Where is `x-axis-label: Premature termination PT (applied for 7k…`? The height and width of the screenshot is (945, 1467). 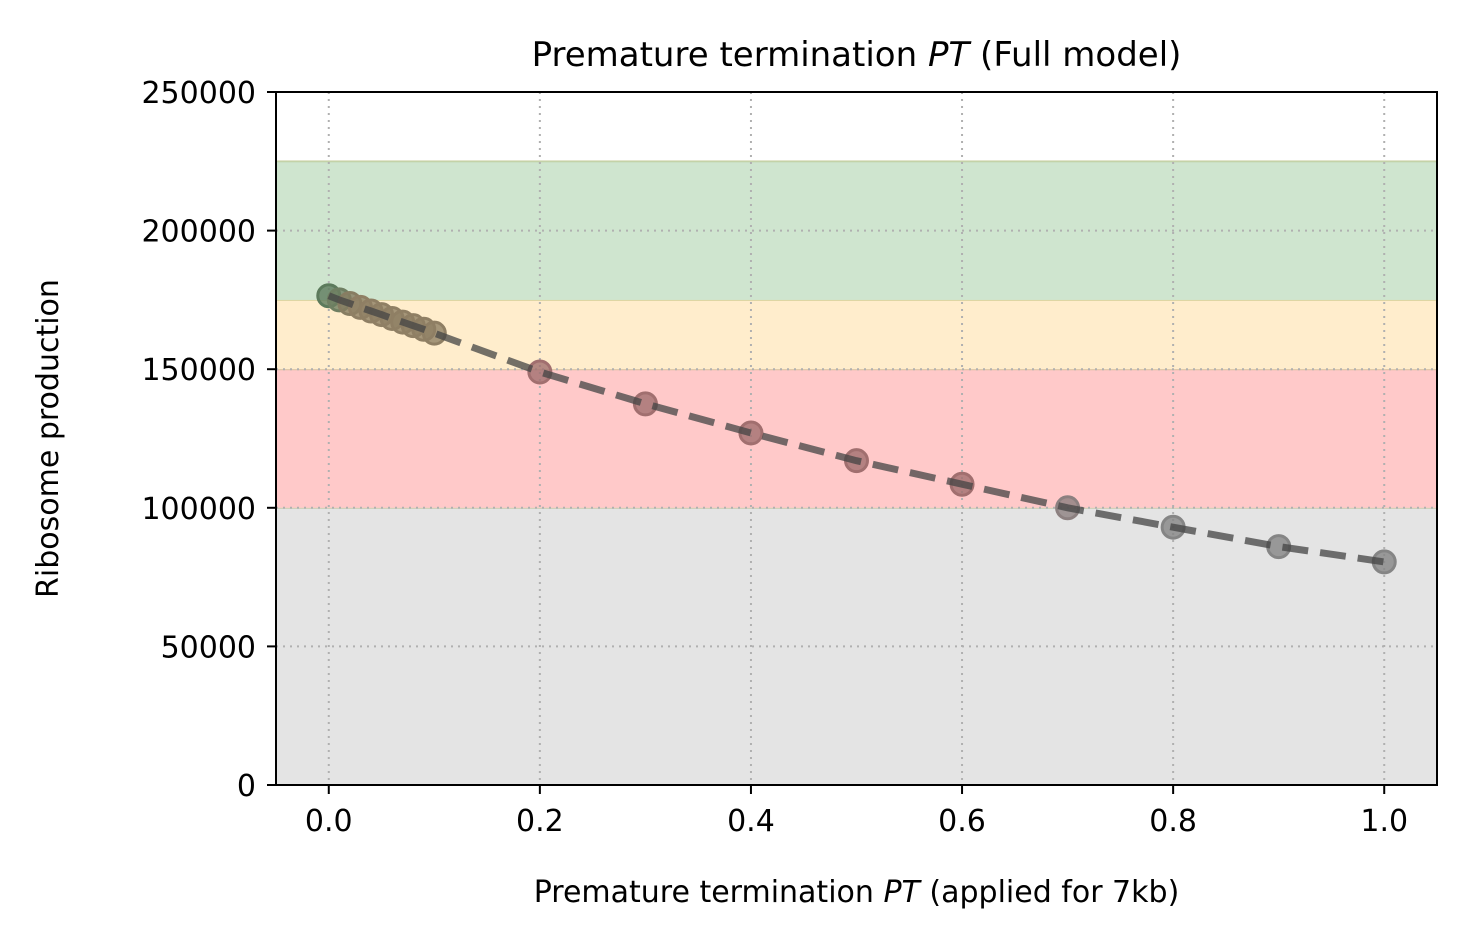 x-axis-label: Premature termination PT (applied for 7k… is located at coordinates (857, 892).